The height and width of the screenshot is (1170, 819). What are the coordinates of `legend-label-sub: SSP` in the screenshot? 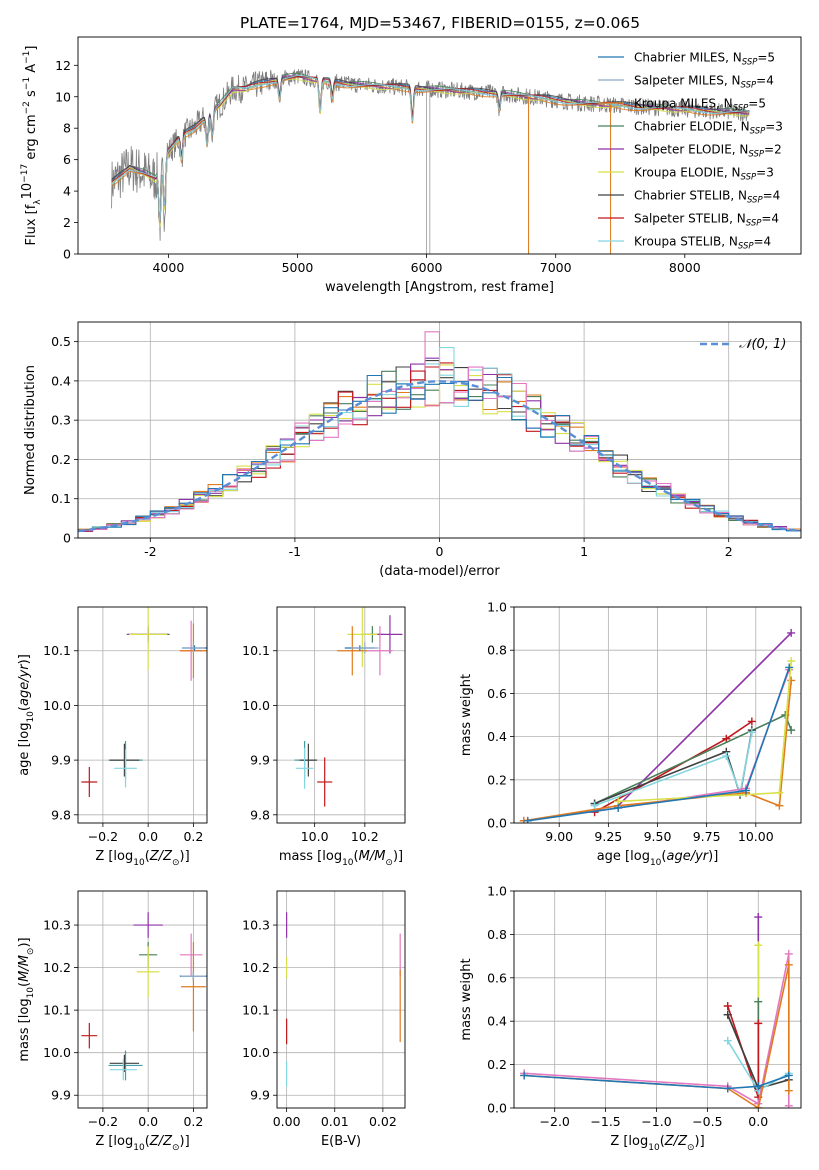 It's located at (755, 201).